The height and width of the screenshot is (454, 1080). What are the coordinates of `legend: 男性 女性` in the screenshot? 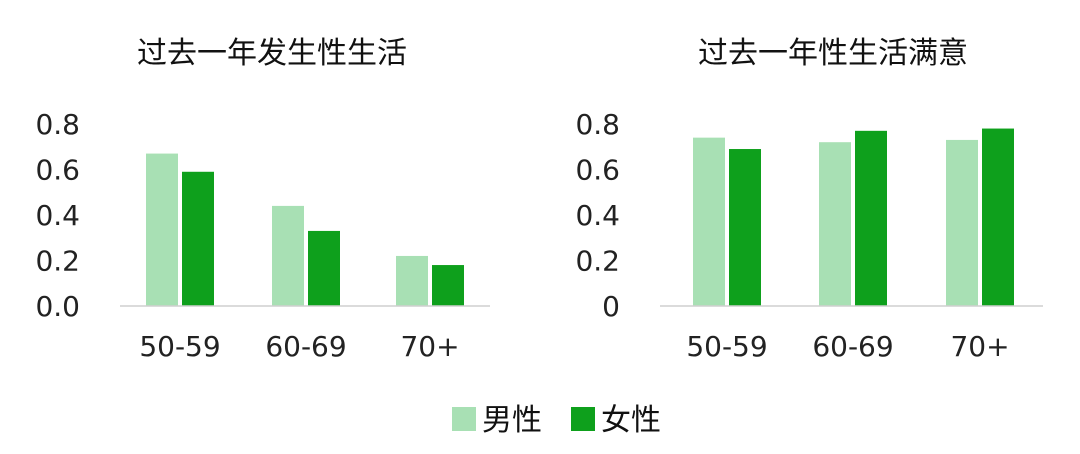 It's located at (556, 420).